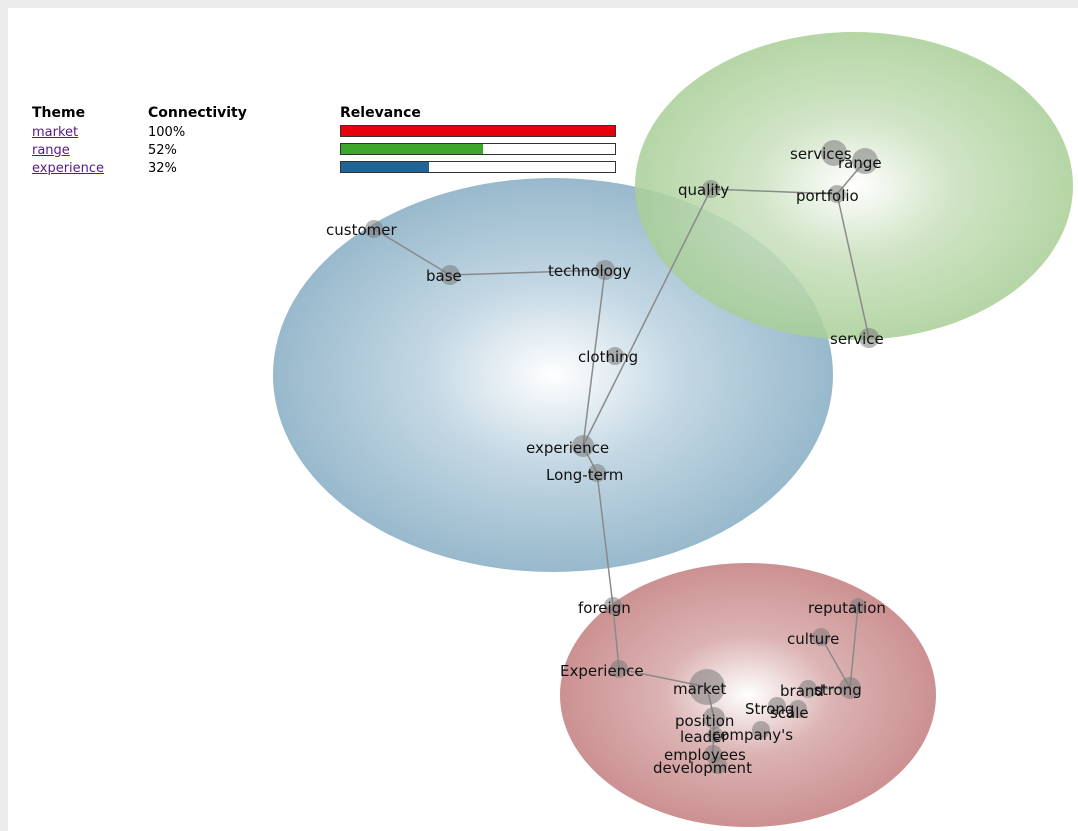 This screenshot has height=831, width=1078. I want to click on term-label-position: position, so click(704, 721).